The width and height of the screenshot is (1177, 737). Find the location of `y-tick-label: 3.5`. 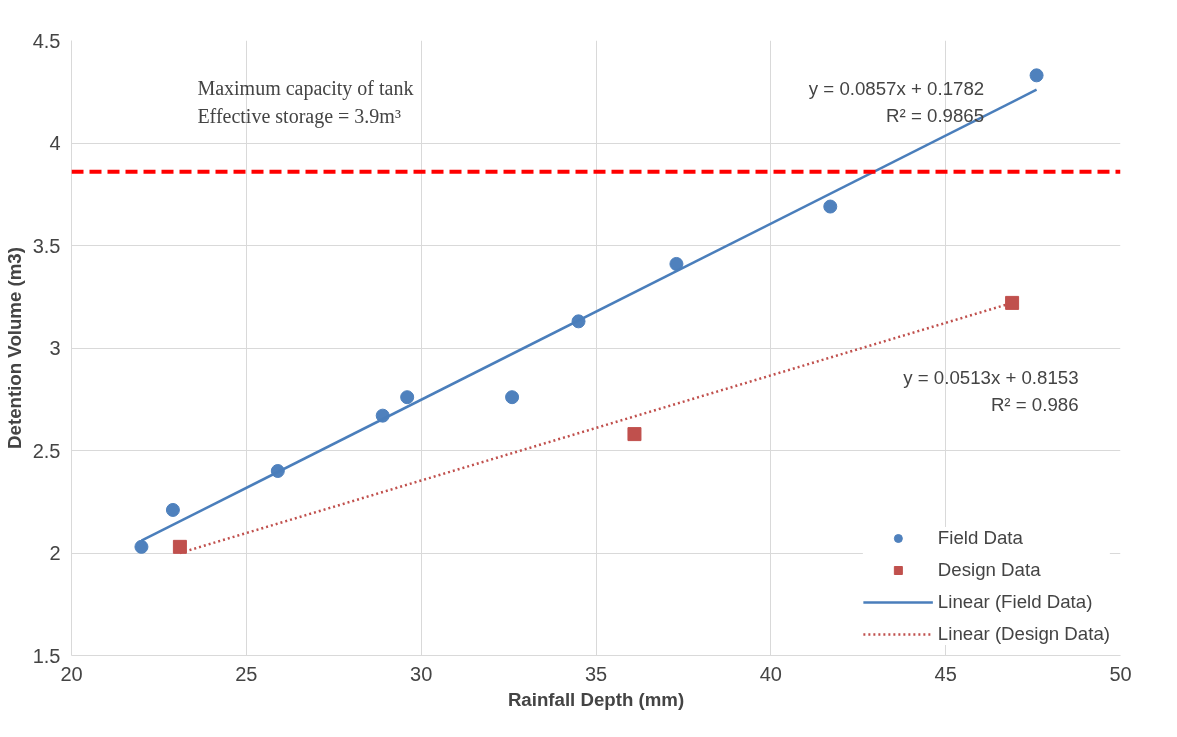

y-tick-label: 3.5 is located at coordinates (46, 245).